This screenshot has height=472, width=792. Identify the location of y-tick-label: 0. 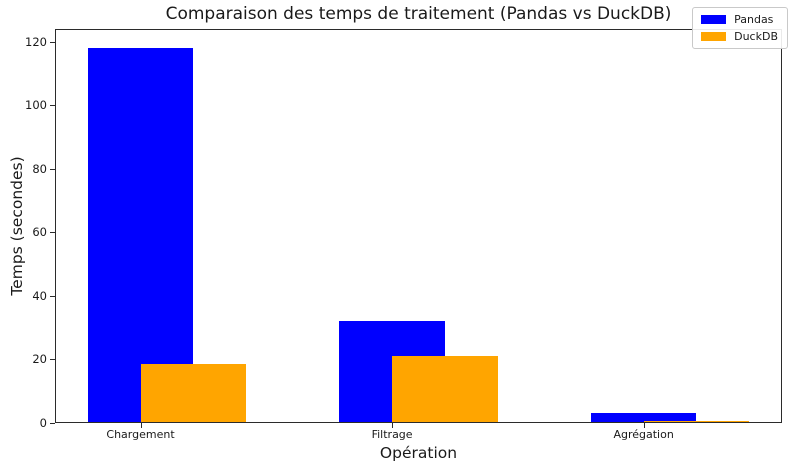
(43, 423).